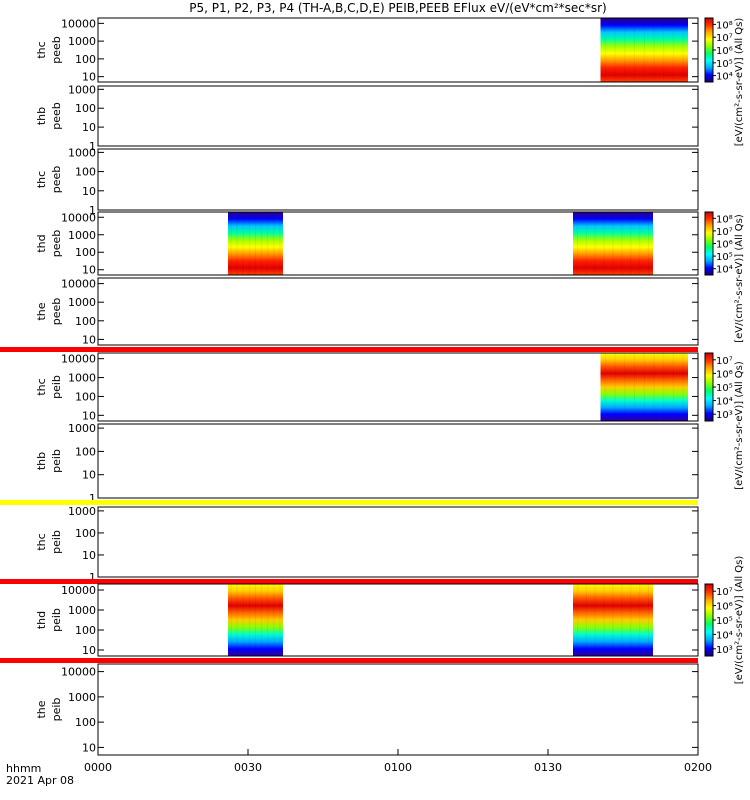 This screenshot has width=750, height=800. What do you see at coordinates (709, 243) in the screenshot?
I see `colorbar-thd_peeb` at bounding box center [709, 243].